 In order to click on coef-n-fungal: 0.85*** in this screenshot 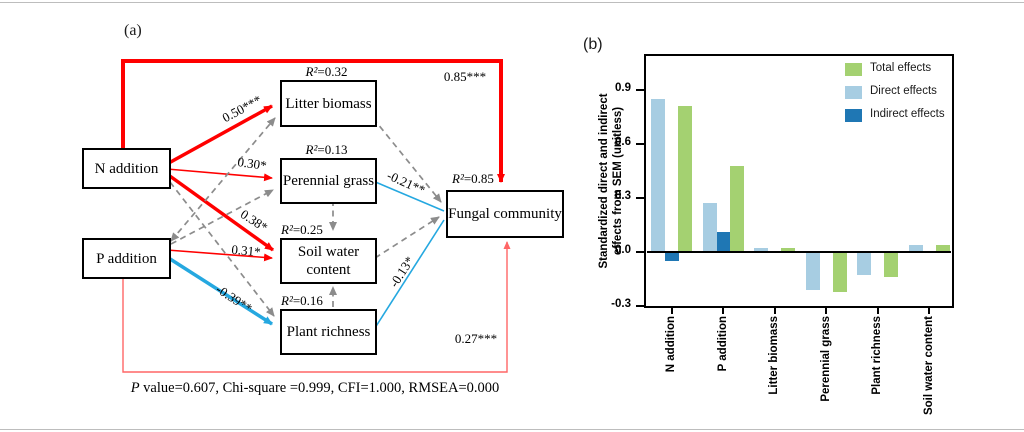, I will do `click(465, 76)`.